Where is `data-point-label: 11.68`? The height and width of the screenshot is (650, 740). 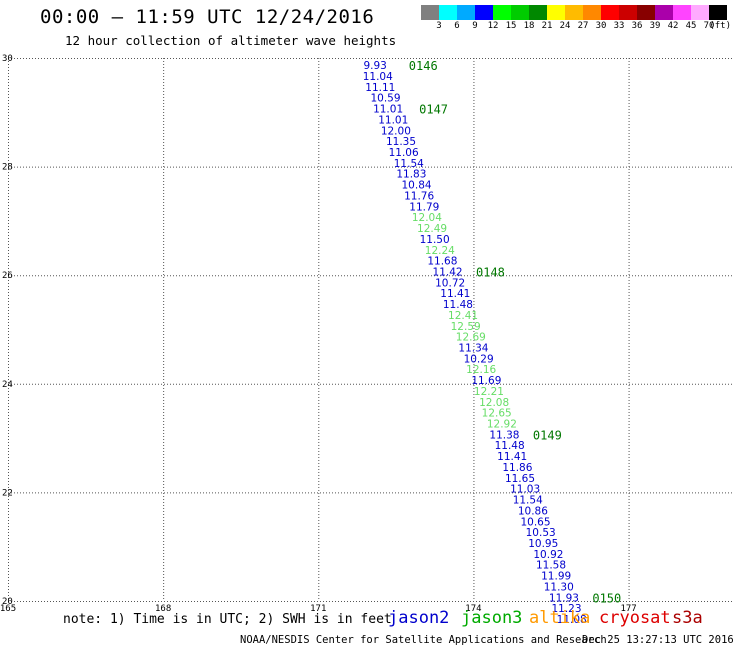 data-point-label: 11.68 is located at coordinates (442, 262).